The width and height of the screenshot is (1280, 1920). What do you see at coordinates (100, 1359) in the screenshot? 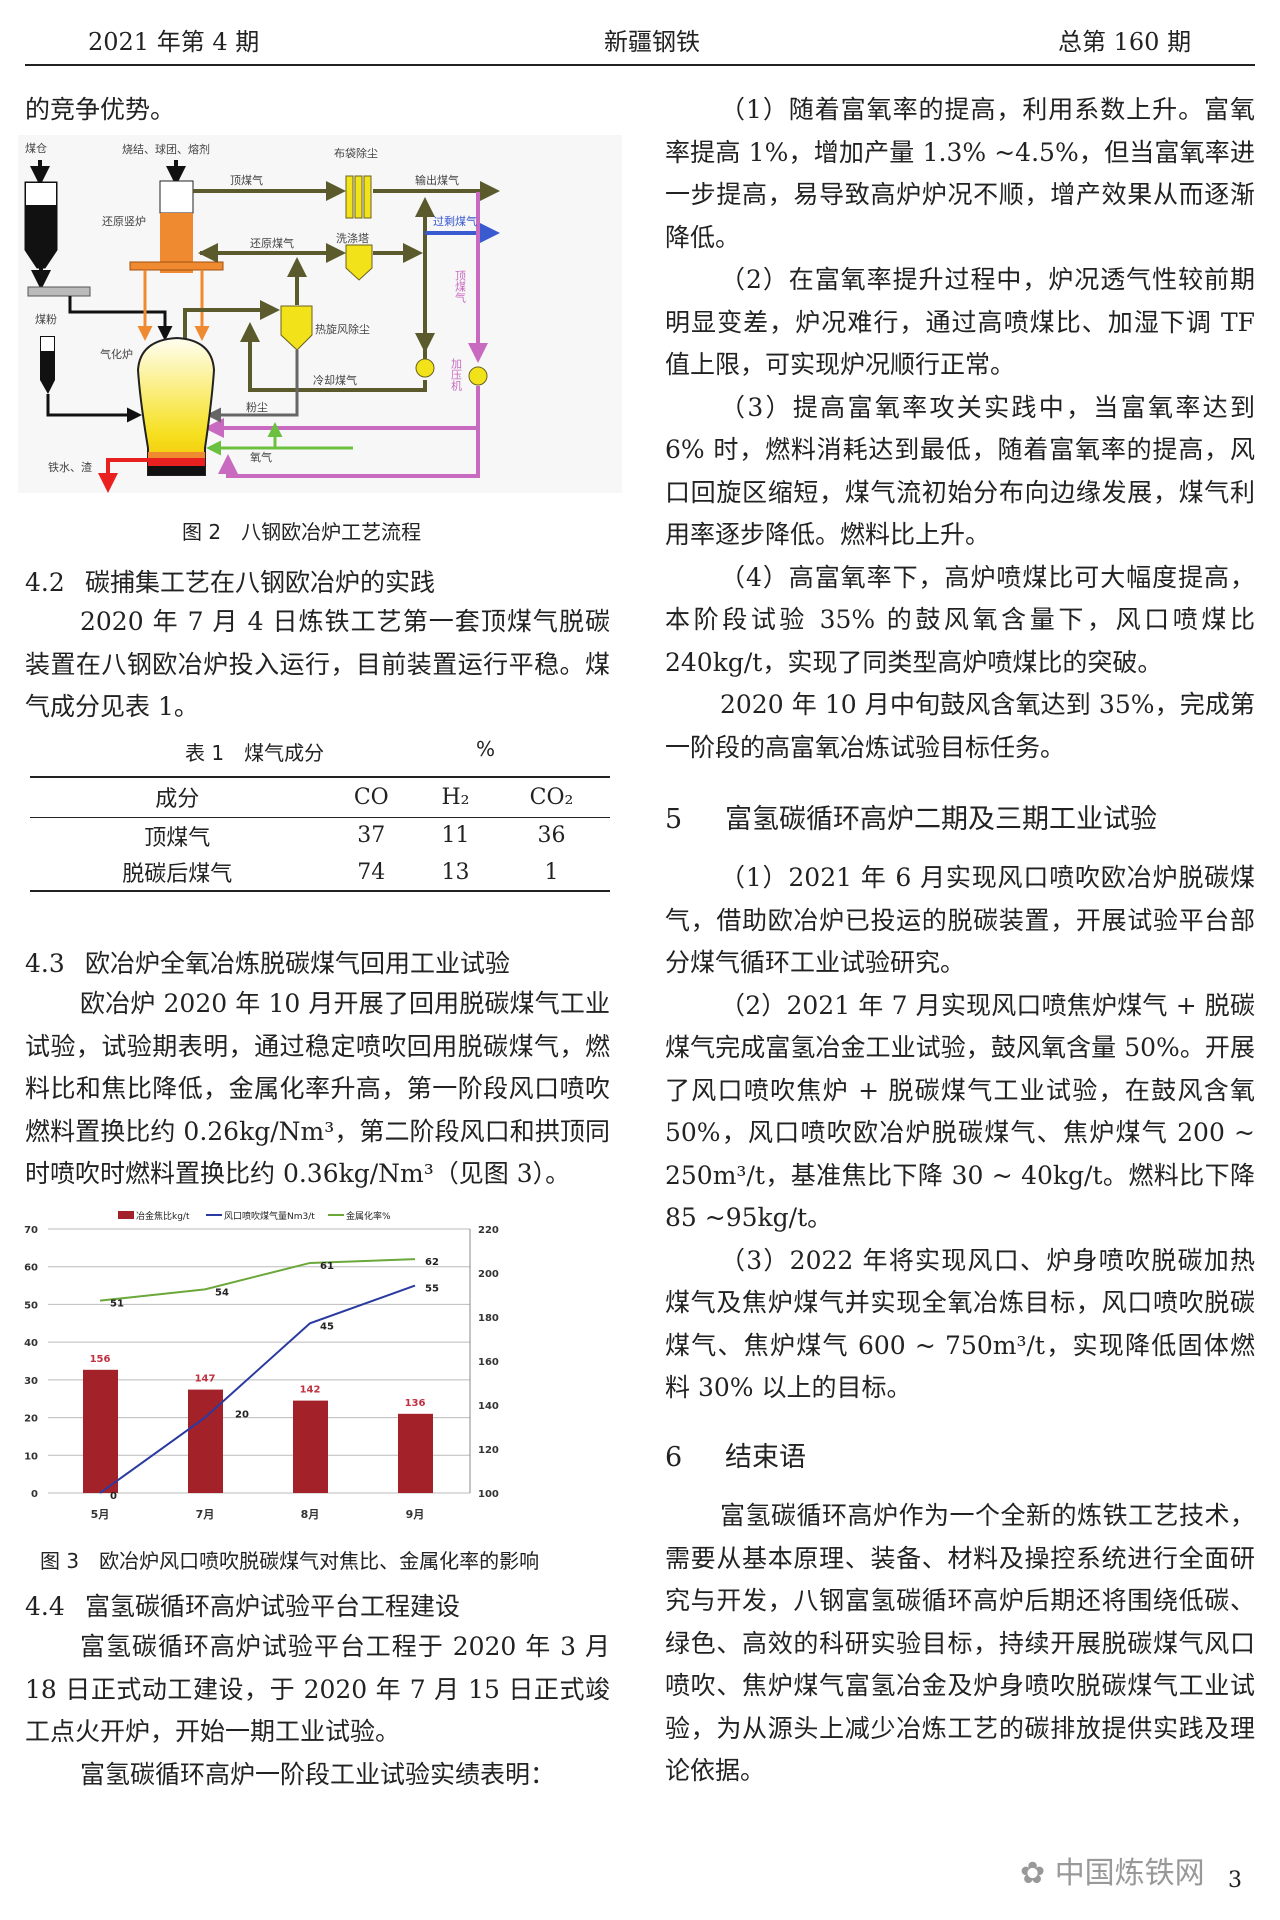
I see `bar-data-label: 156` at bounding box center [100, 1359].